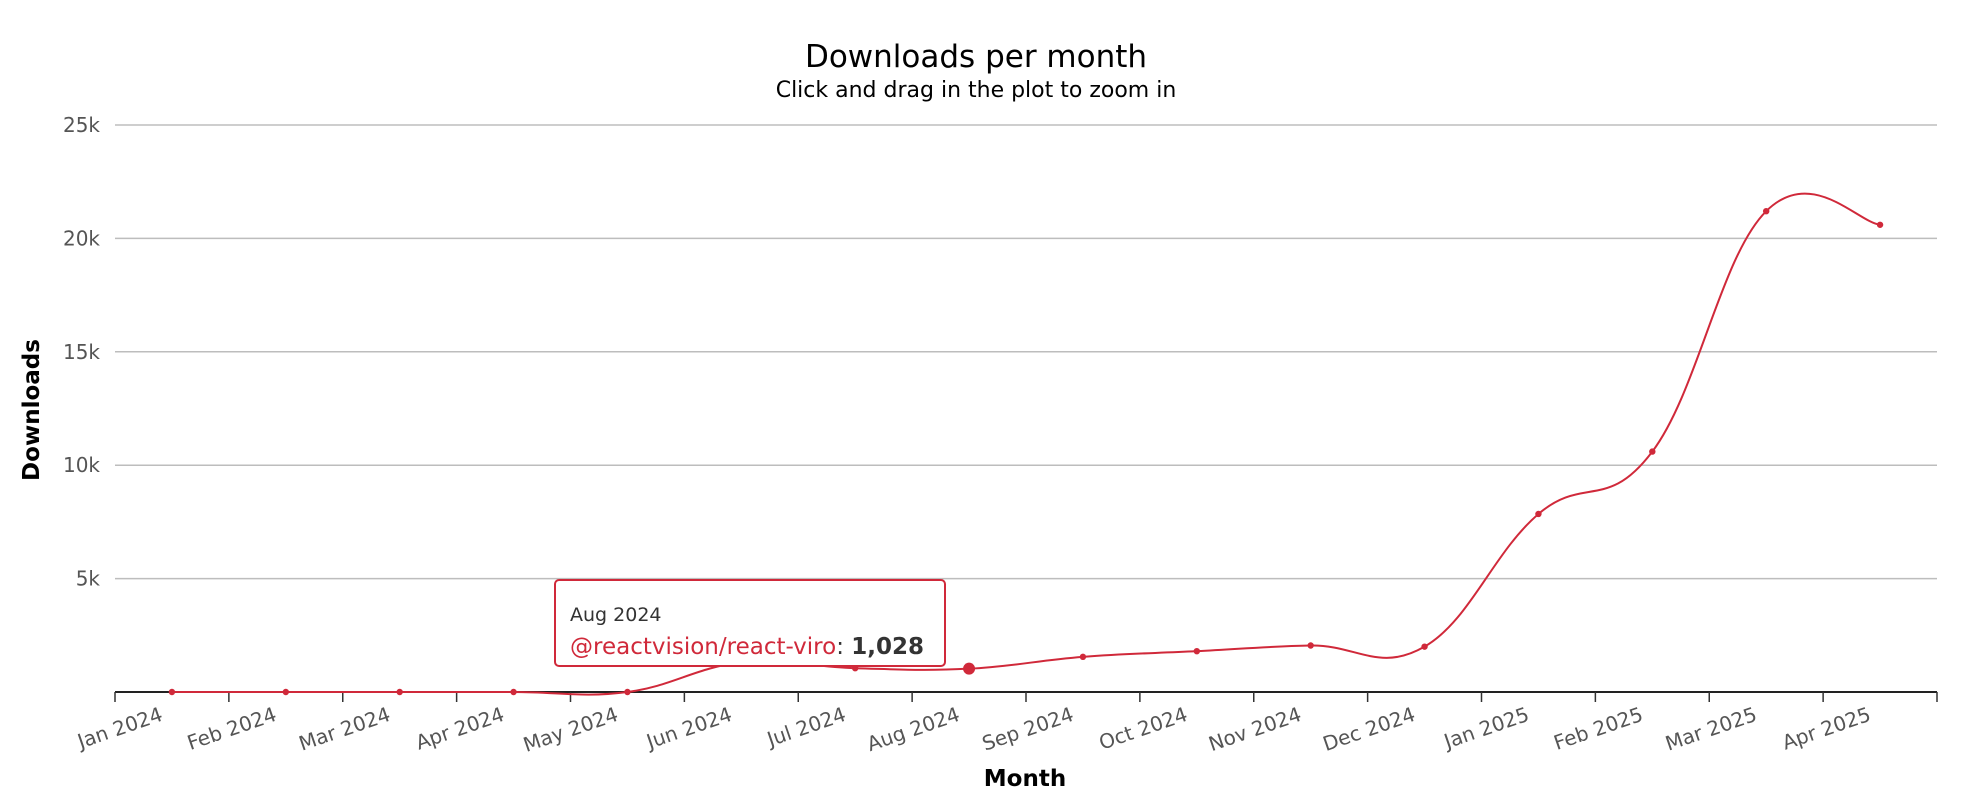 Image resolution: width=1968 pixels, height=800 pixels. I want to click on x-tick-label: Dec 2024, so click(1369, 729).